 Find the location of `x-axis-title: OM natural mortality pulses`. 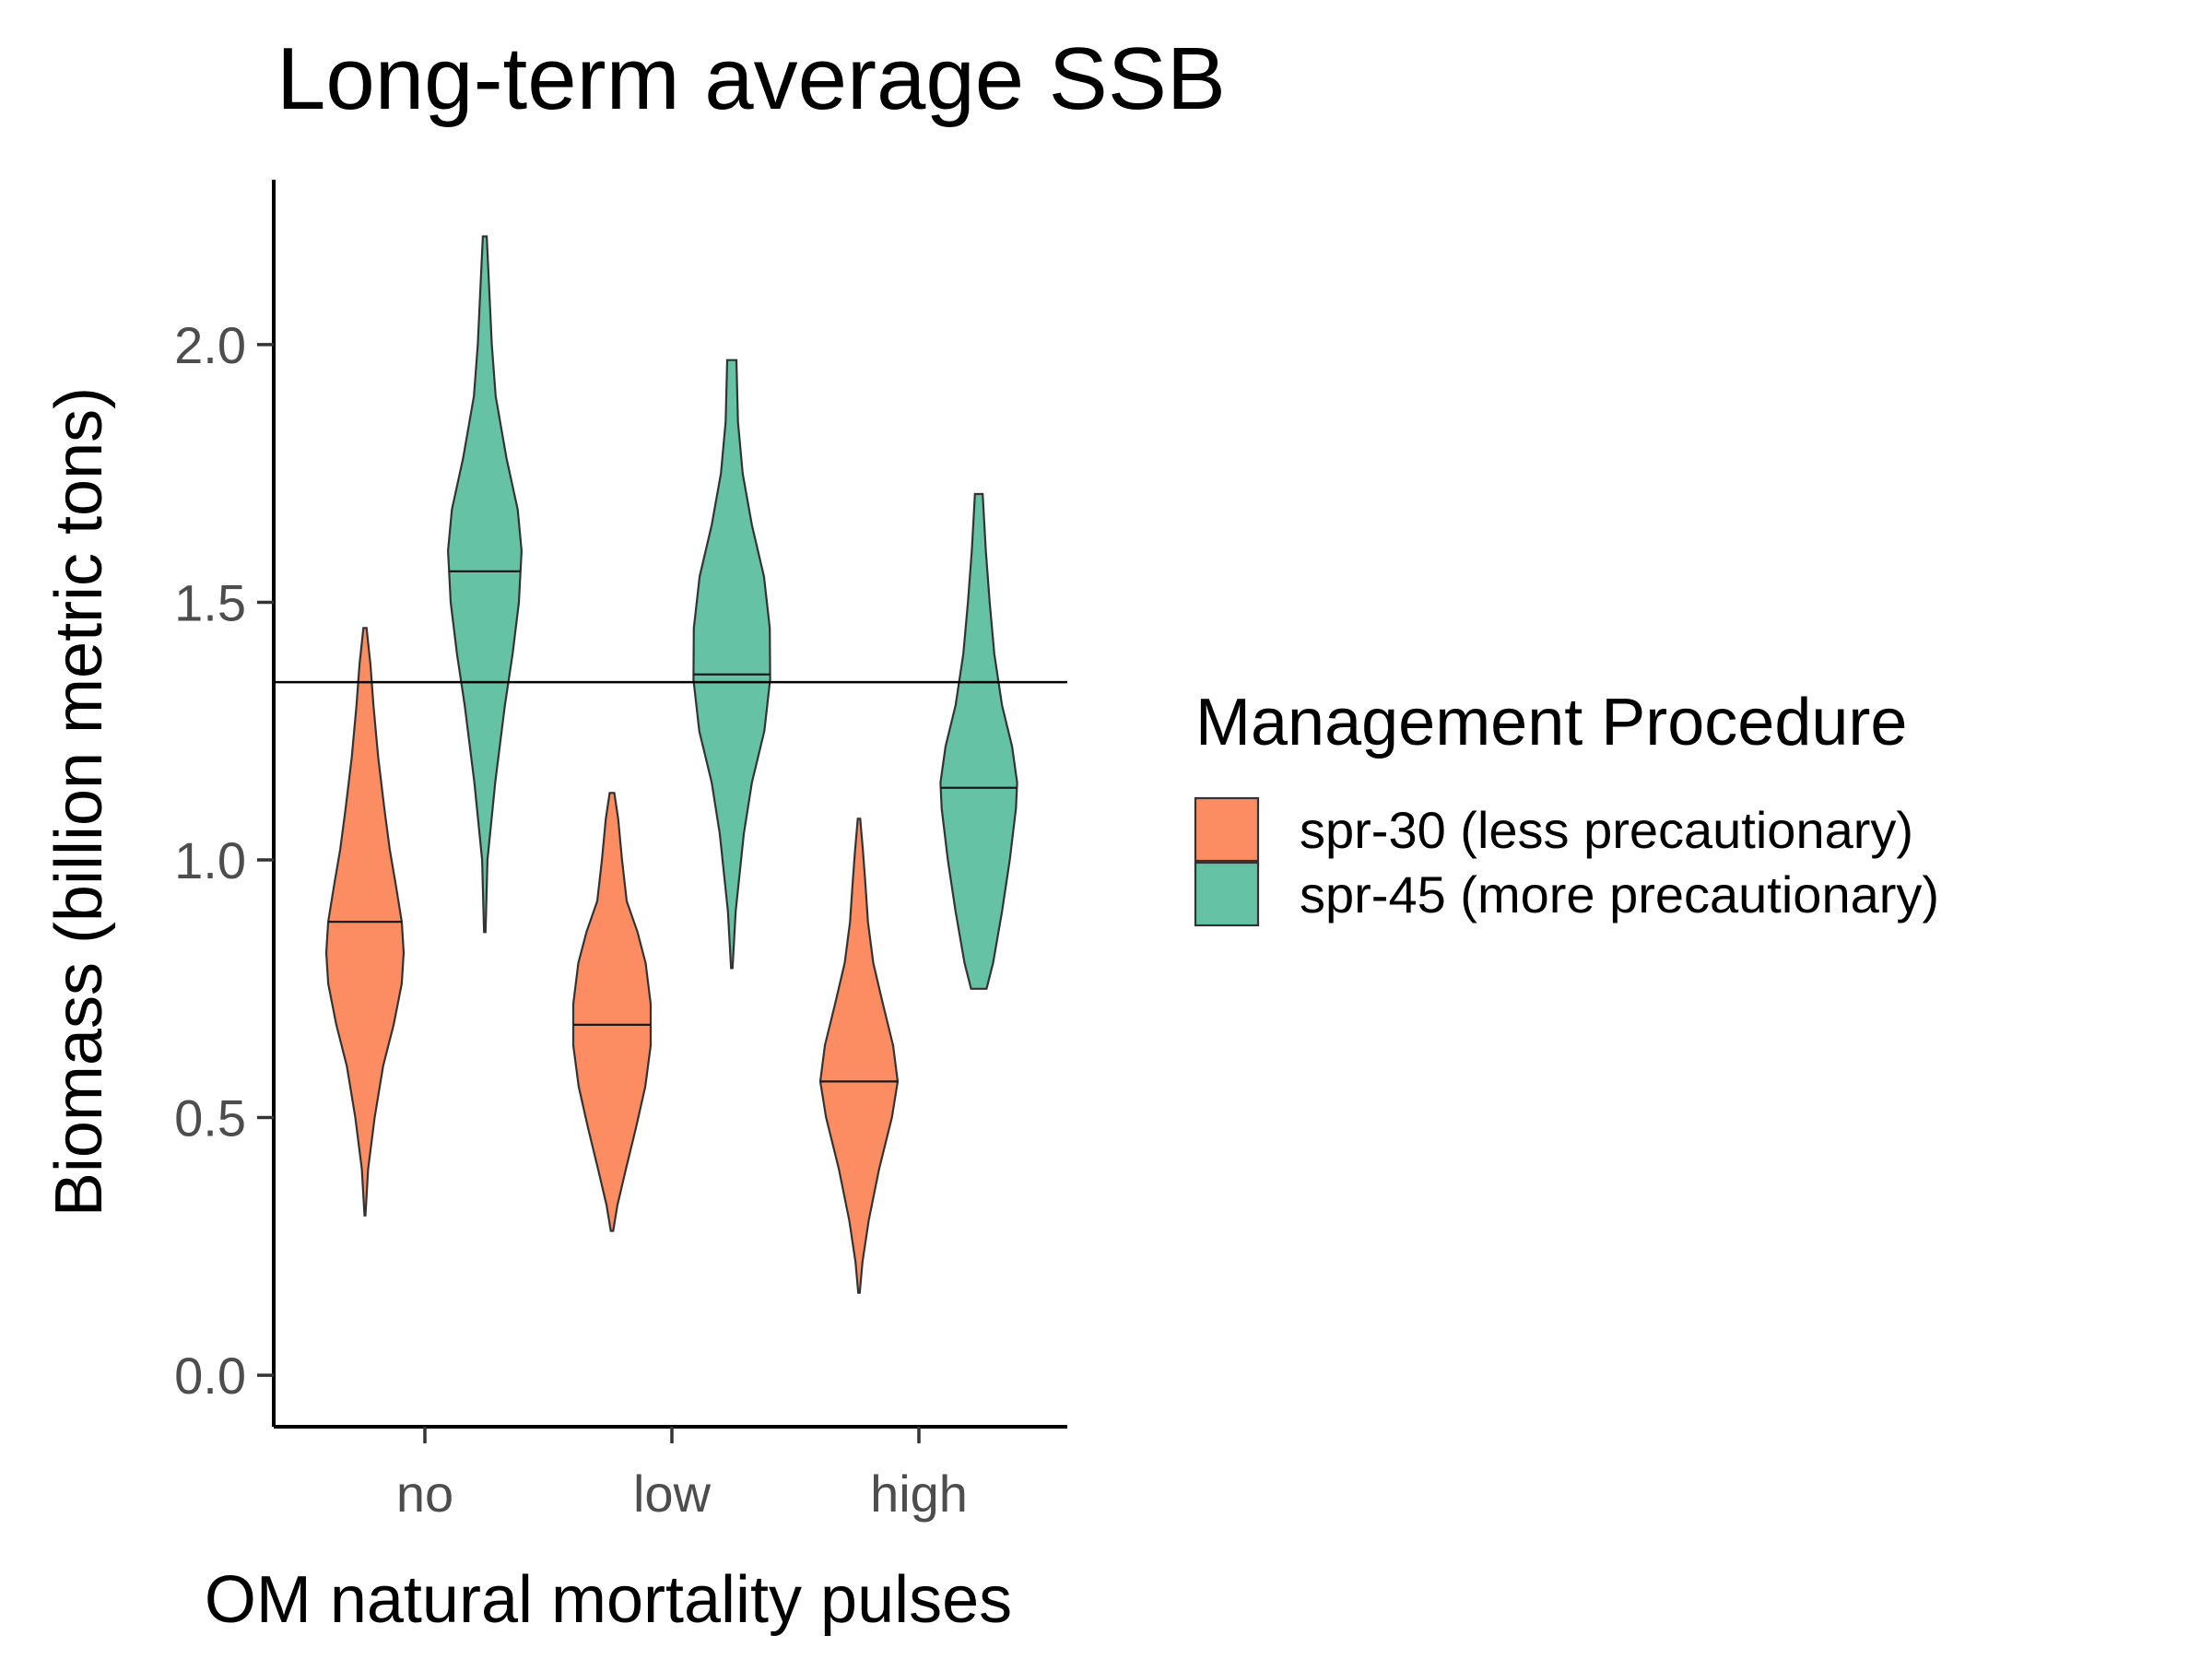

x-axis-title: OM natural mortality pulses is located at coordinates (608, 1600).